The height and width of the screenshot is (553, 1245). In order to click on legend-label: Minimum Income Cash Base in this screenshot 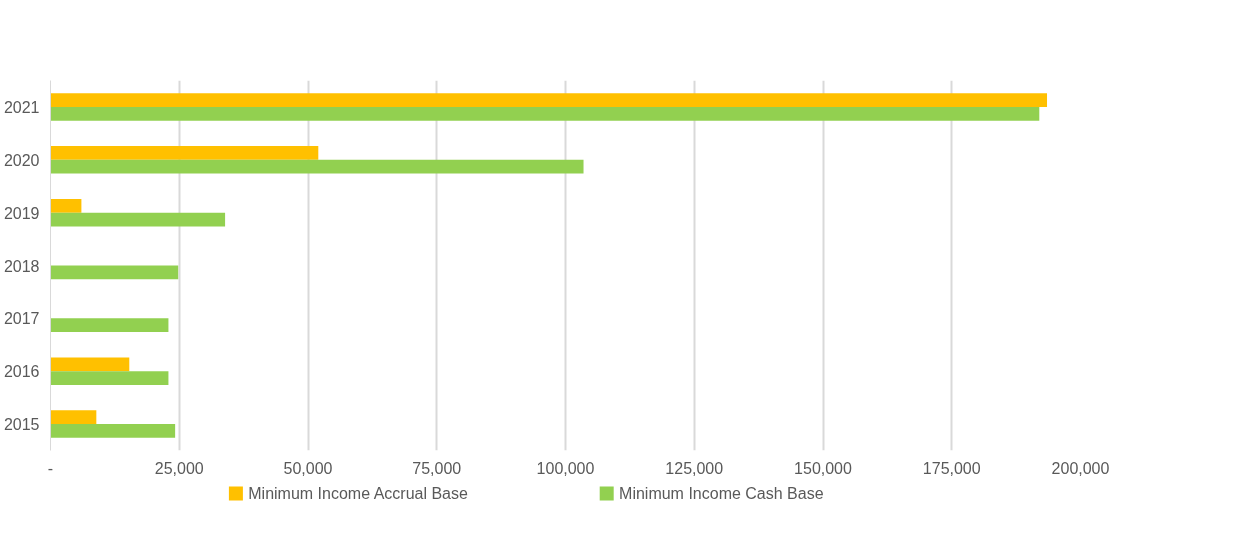, I will do `click(721, 493)`.